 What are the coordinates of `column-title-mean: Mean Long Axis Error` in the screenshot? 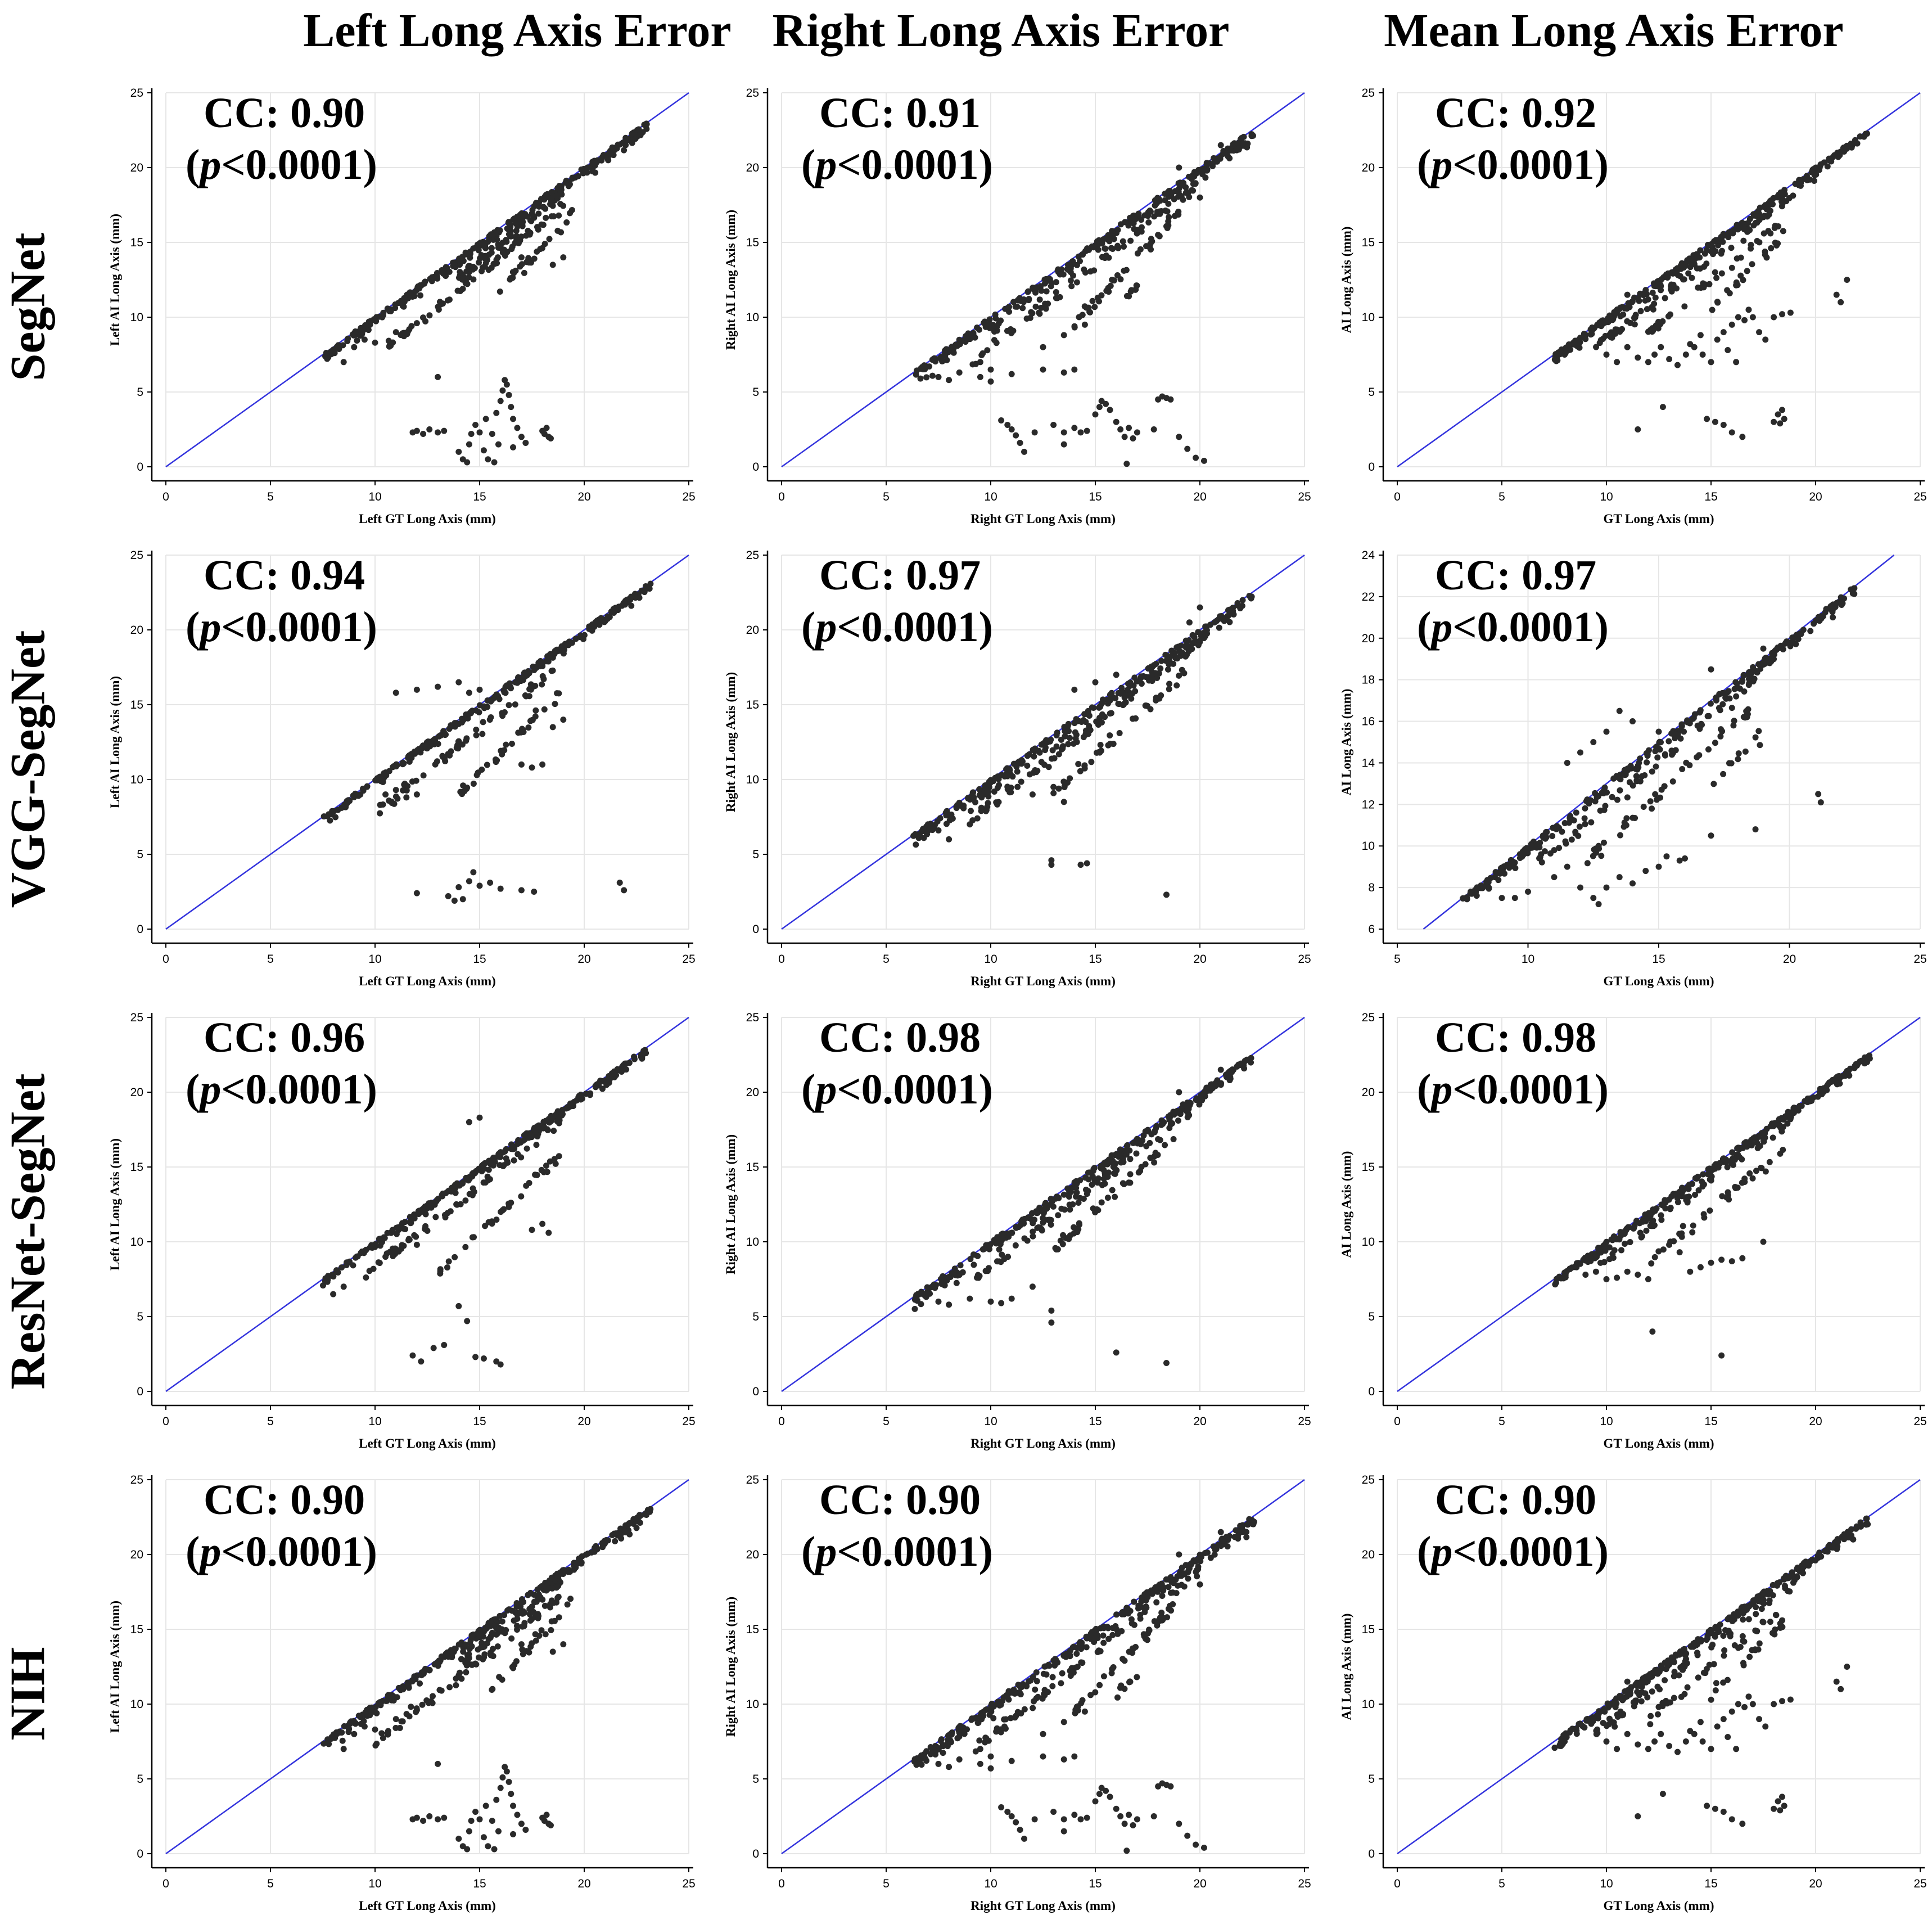 It's located at (1613, 31).